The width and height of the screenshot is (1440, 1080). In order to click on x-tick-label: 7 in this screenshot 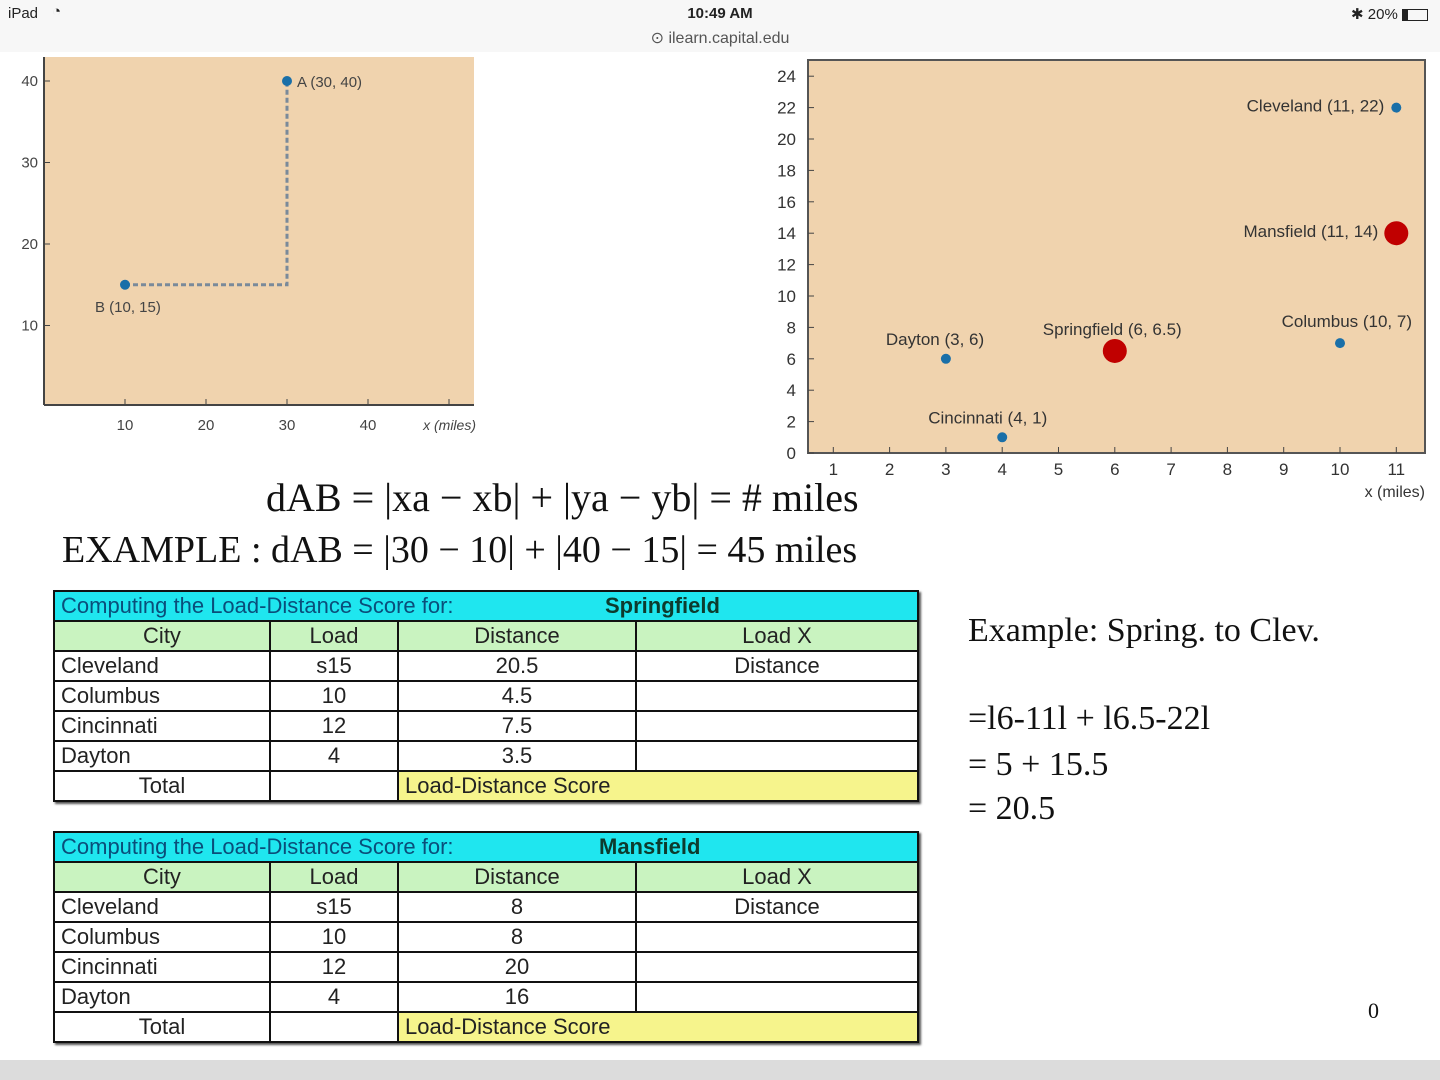, I will do `click(1170, 469)`.